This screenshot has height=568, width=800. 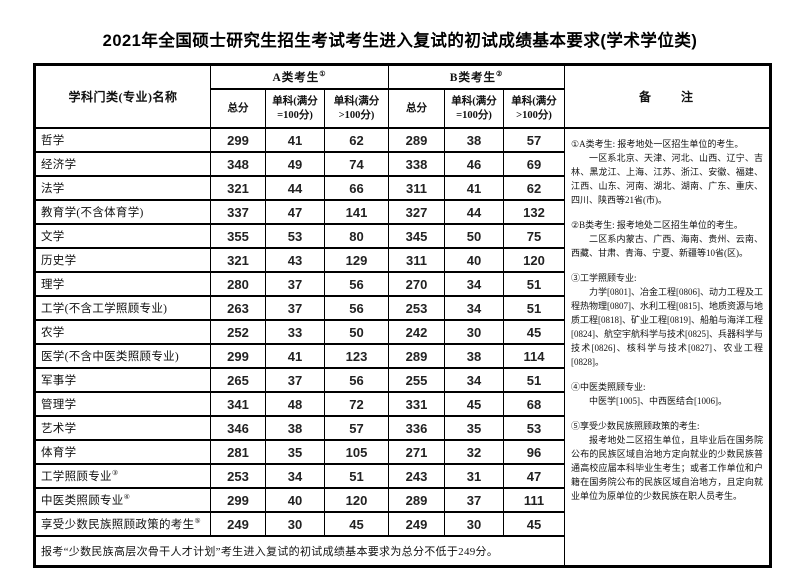 I want to click on table-row: 中医类照顾专业④ 299 40 120 289 37 111, so click(x=402, y=500).